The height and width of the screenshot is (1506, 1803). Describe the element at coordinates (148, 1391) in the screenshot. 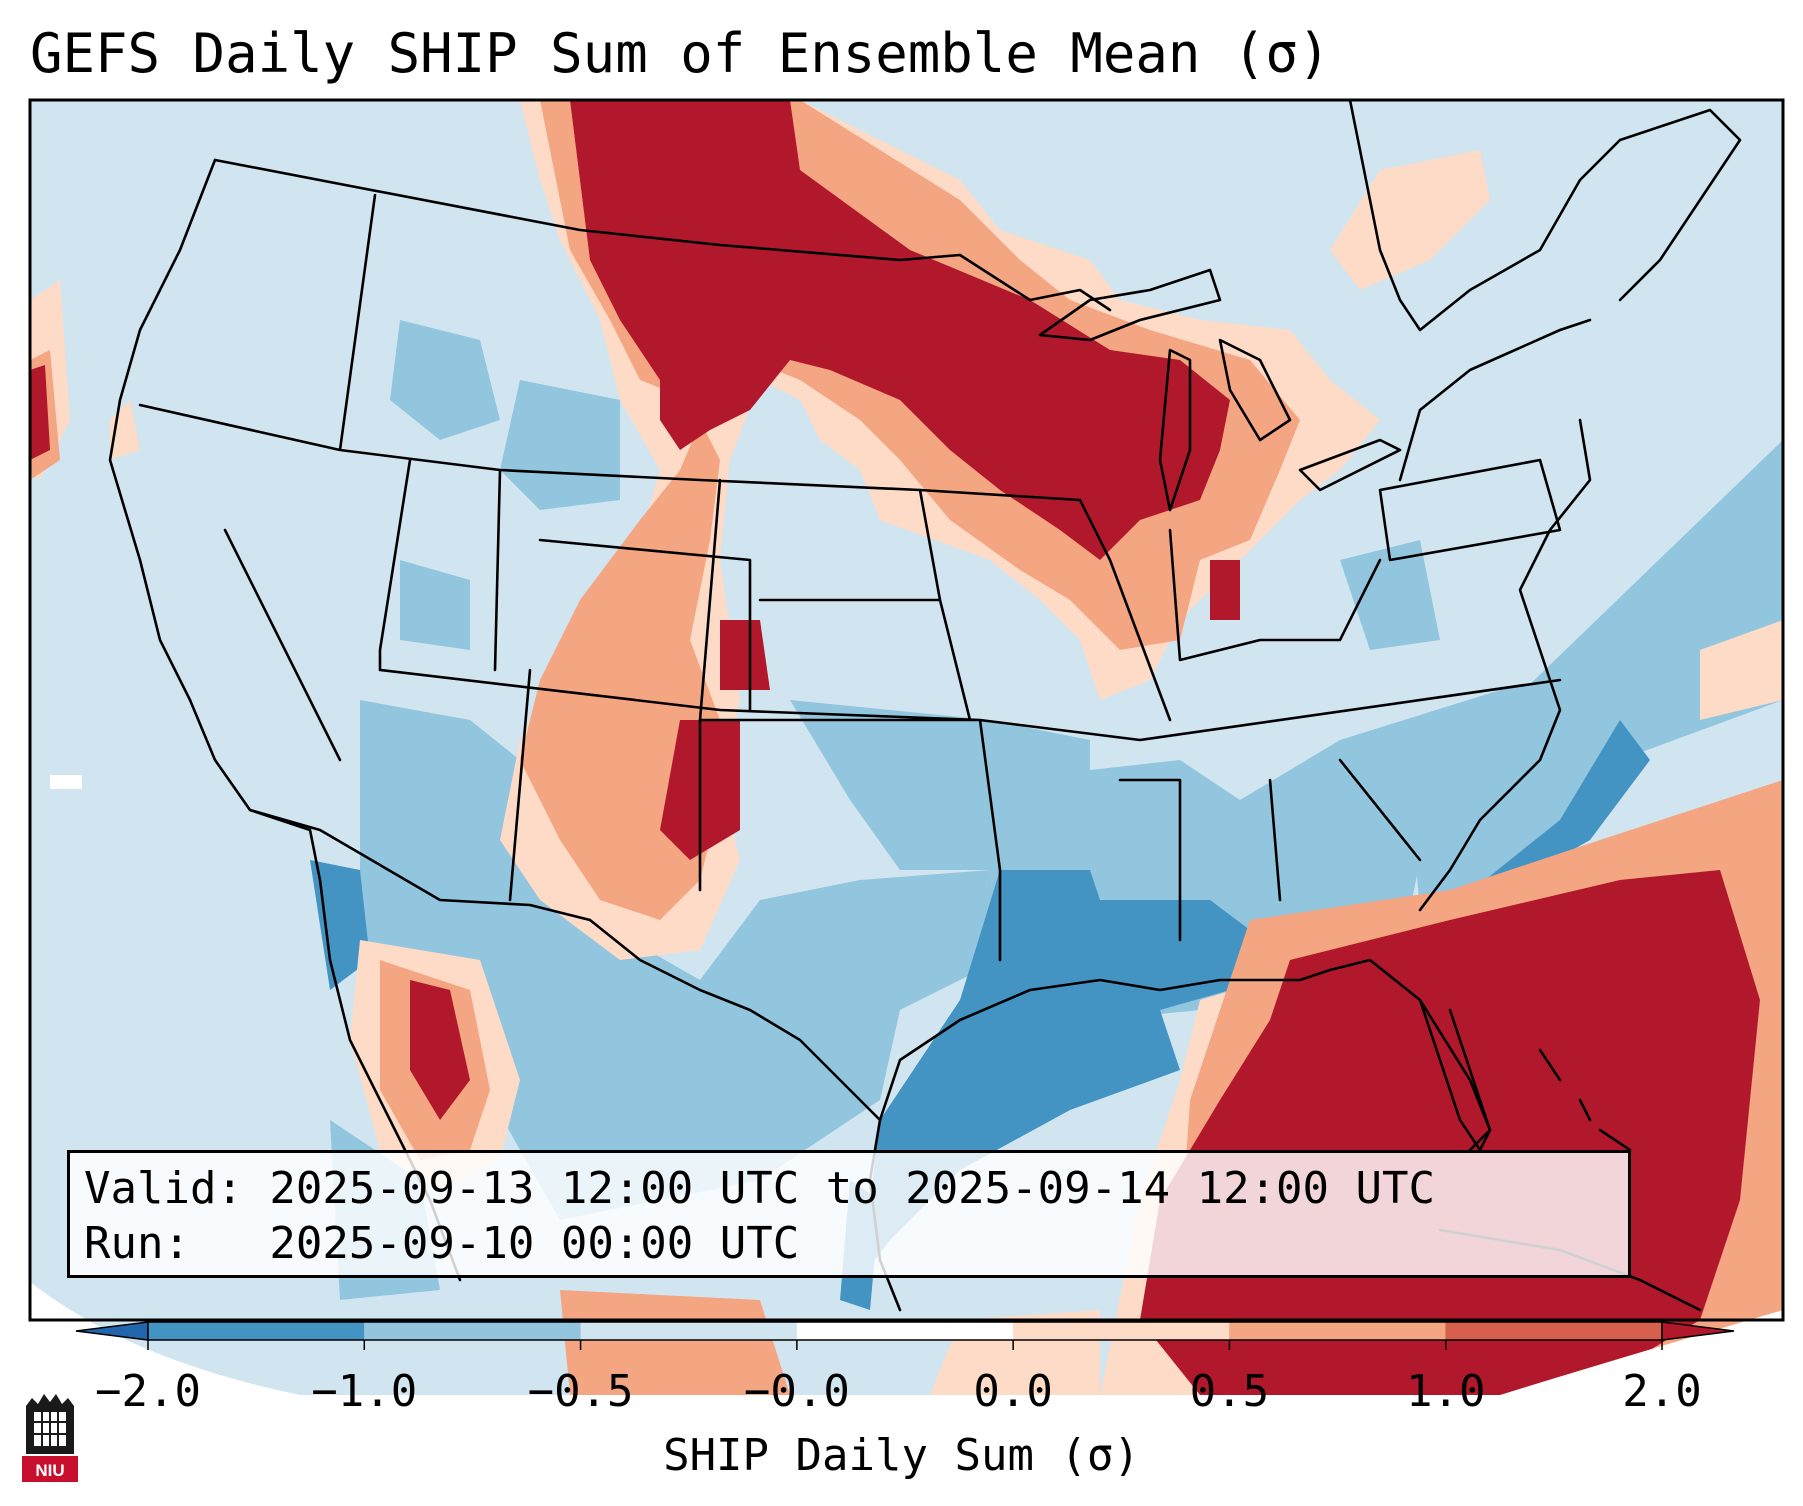

I see `colorbar-tick-label: −2.0` at that location.